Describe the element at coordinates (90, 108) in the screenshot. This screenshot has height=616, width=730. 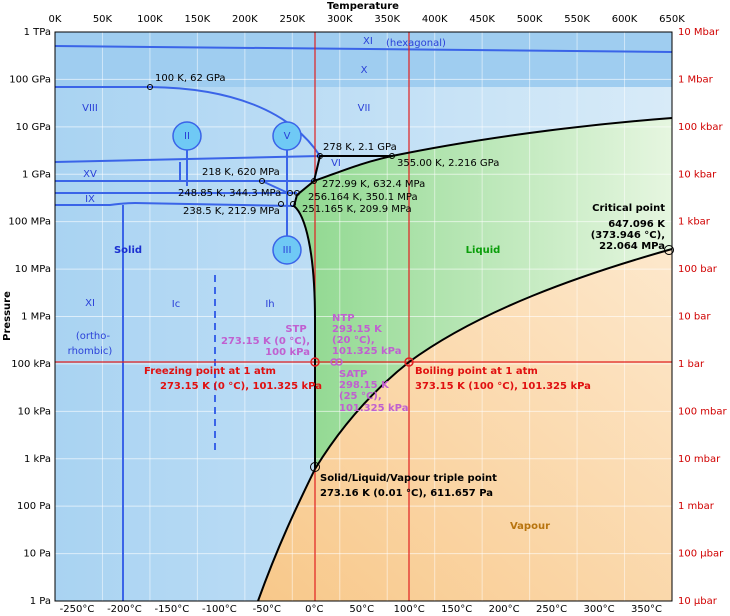
I see `phase-label: VIII` at that location.